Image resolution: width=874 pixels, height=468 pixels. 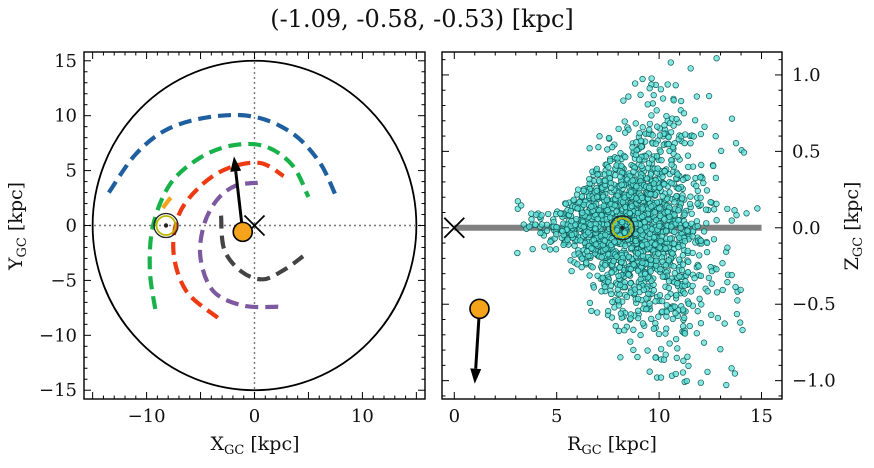 I want to click on right-ytick-label: −0.5, so click(x=814, y=304).